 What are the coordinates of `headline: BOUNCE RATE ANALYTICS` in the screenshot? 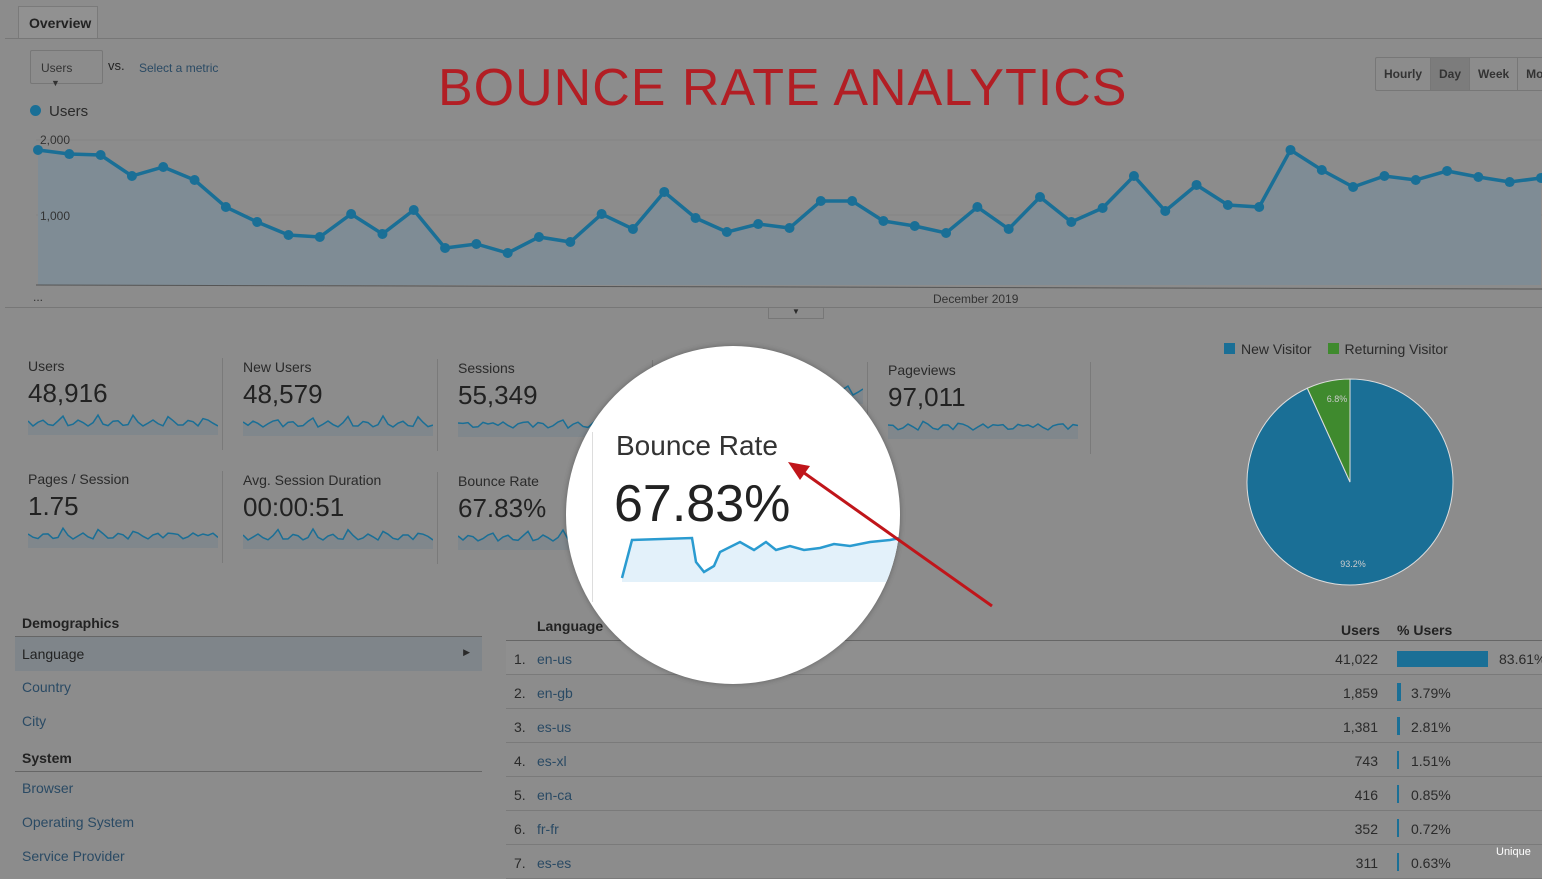 It's located at (783, 88).